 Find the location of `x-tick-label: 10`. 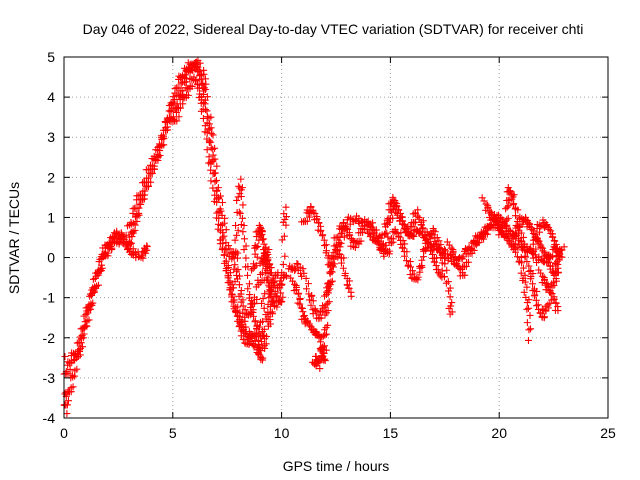

x-tick-label: 10 is located at coordinates (282, 433).